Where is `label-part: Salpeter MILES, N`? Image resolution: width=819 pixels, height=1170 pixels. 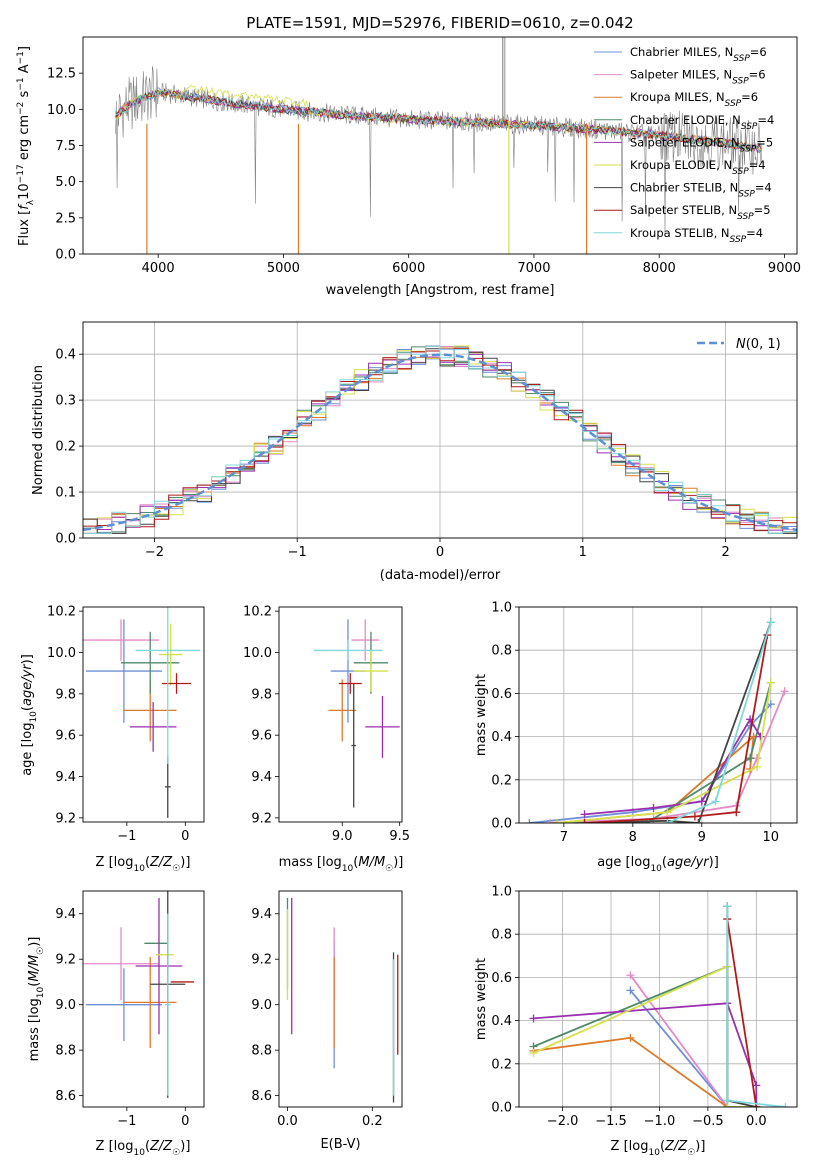
label-part: Salpeter MILES, N is located at coordinates (681, 75).